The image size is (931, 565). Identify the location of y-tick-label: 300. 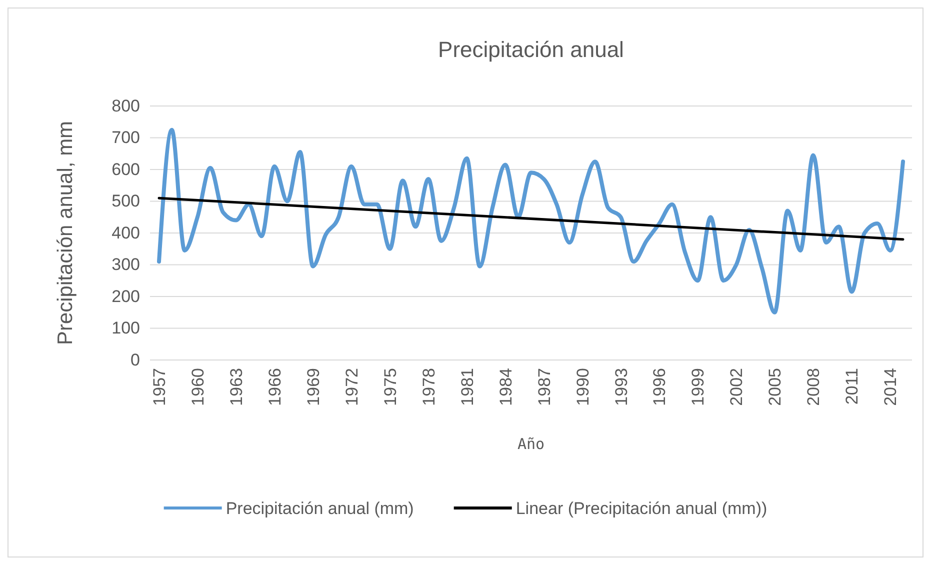
(126, 264).